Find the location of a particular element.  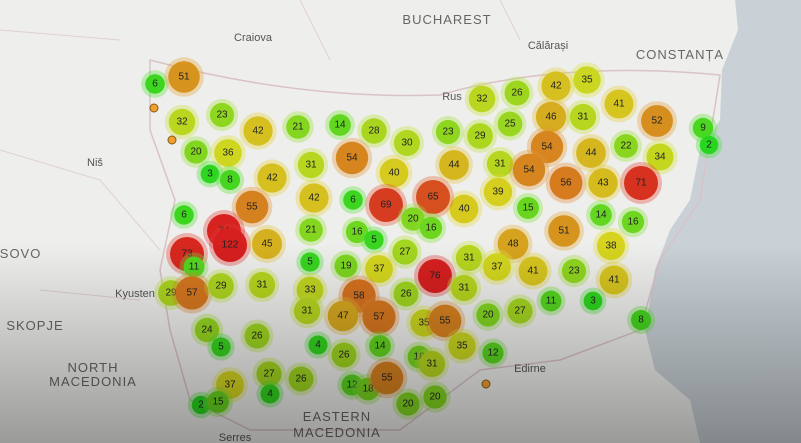

place-label: BUCHAREST is located at coordinates (446, 19).